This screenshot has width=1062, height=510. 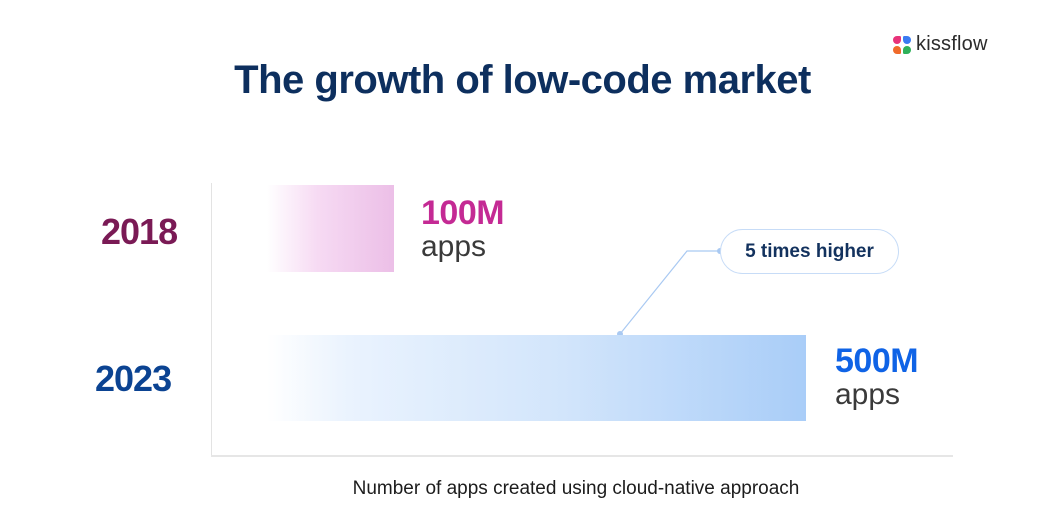 What do you see at coordinates (582, 456) in the screenshot?
I see `x-axis-line` at bounding box center [582, 456].